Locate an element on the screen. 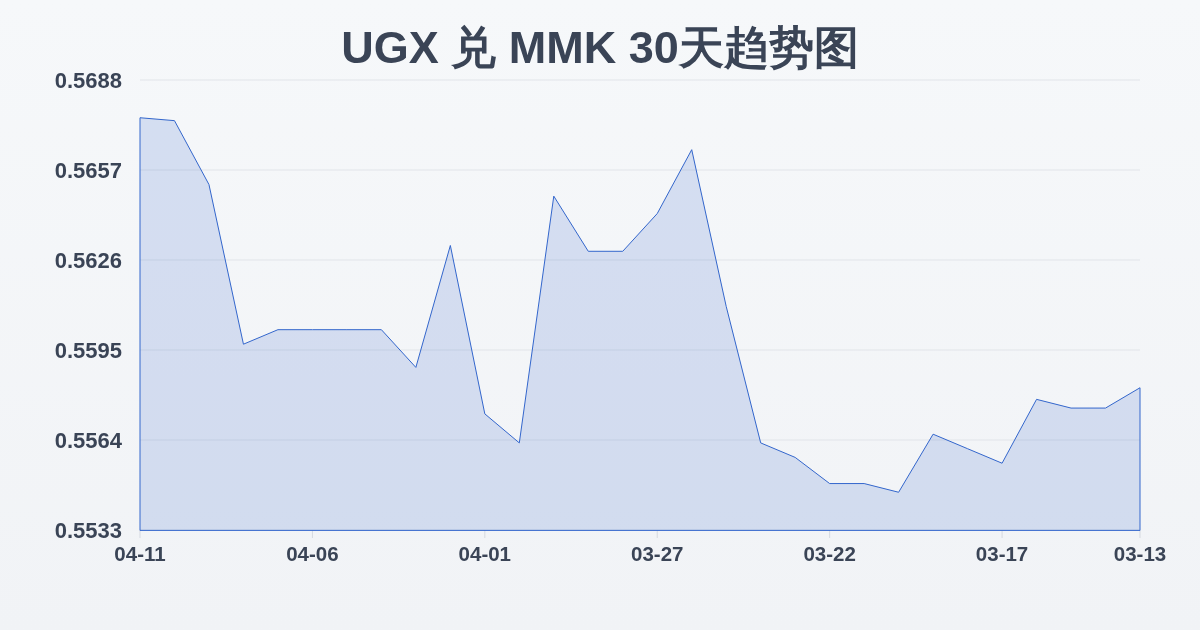  y-tick-label: 0.5533 is located at coordinates (88, 530).